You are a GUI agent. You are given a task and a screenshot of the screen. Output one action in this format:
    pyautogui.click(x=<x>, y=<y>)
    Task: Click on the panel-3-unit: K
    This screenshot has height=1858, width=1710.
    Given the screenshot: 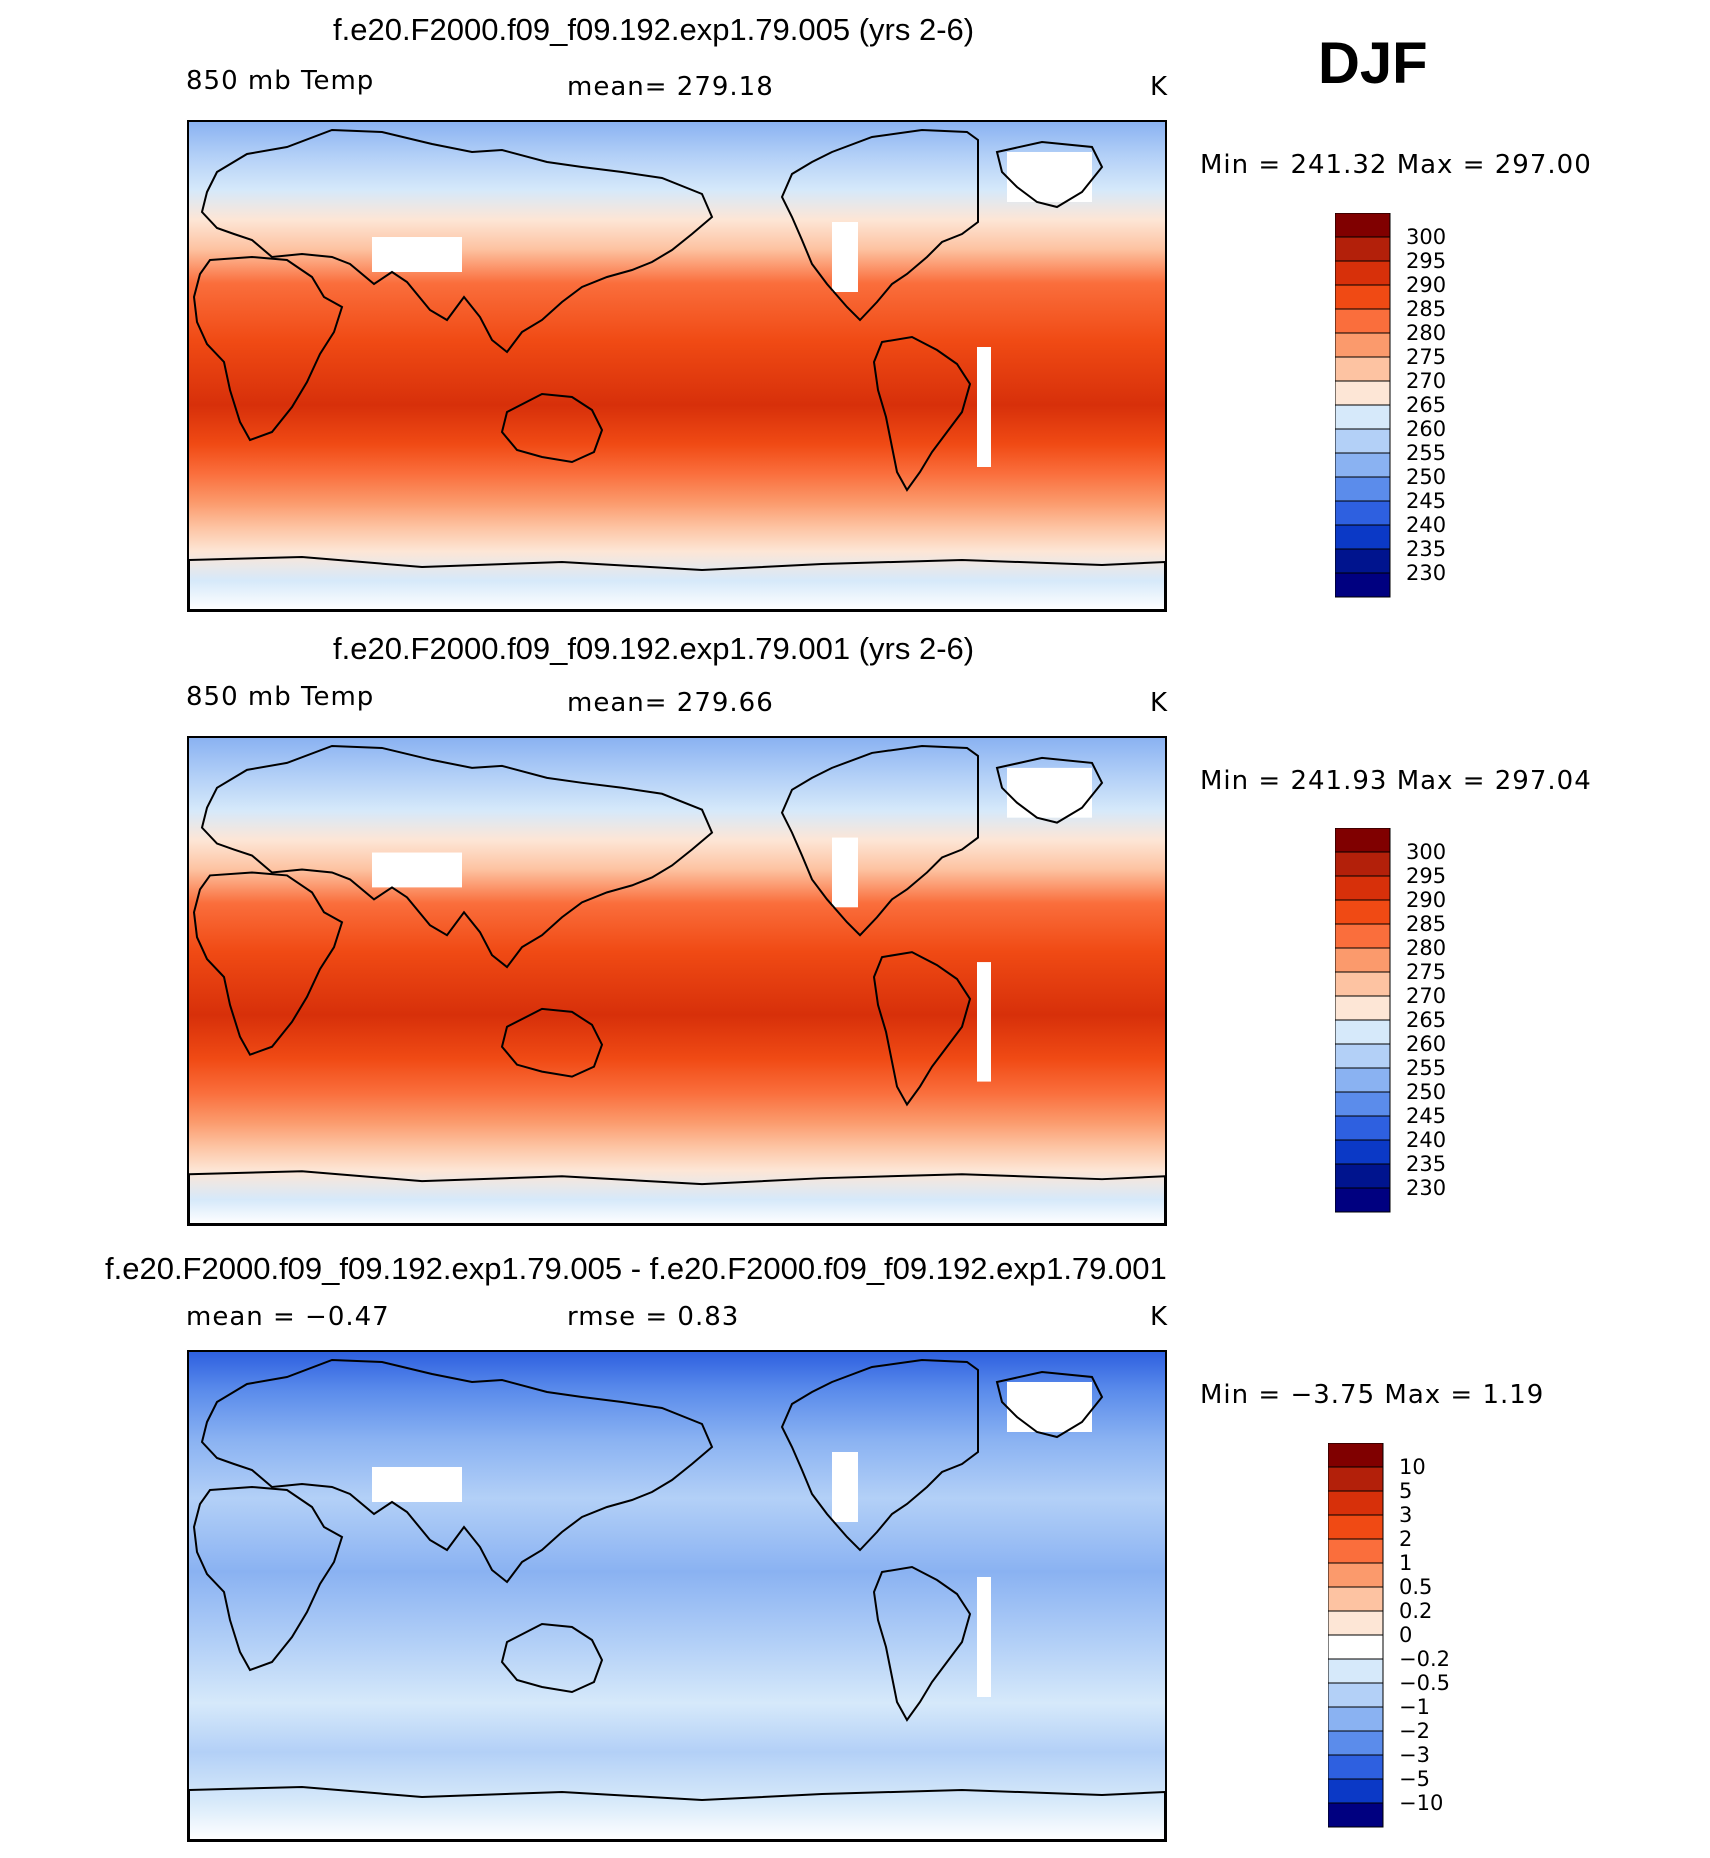 What is the action you would take?
    pyautogui.click(x=1159, y=1317)
    